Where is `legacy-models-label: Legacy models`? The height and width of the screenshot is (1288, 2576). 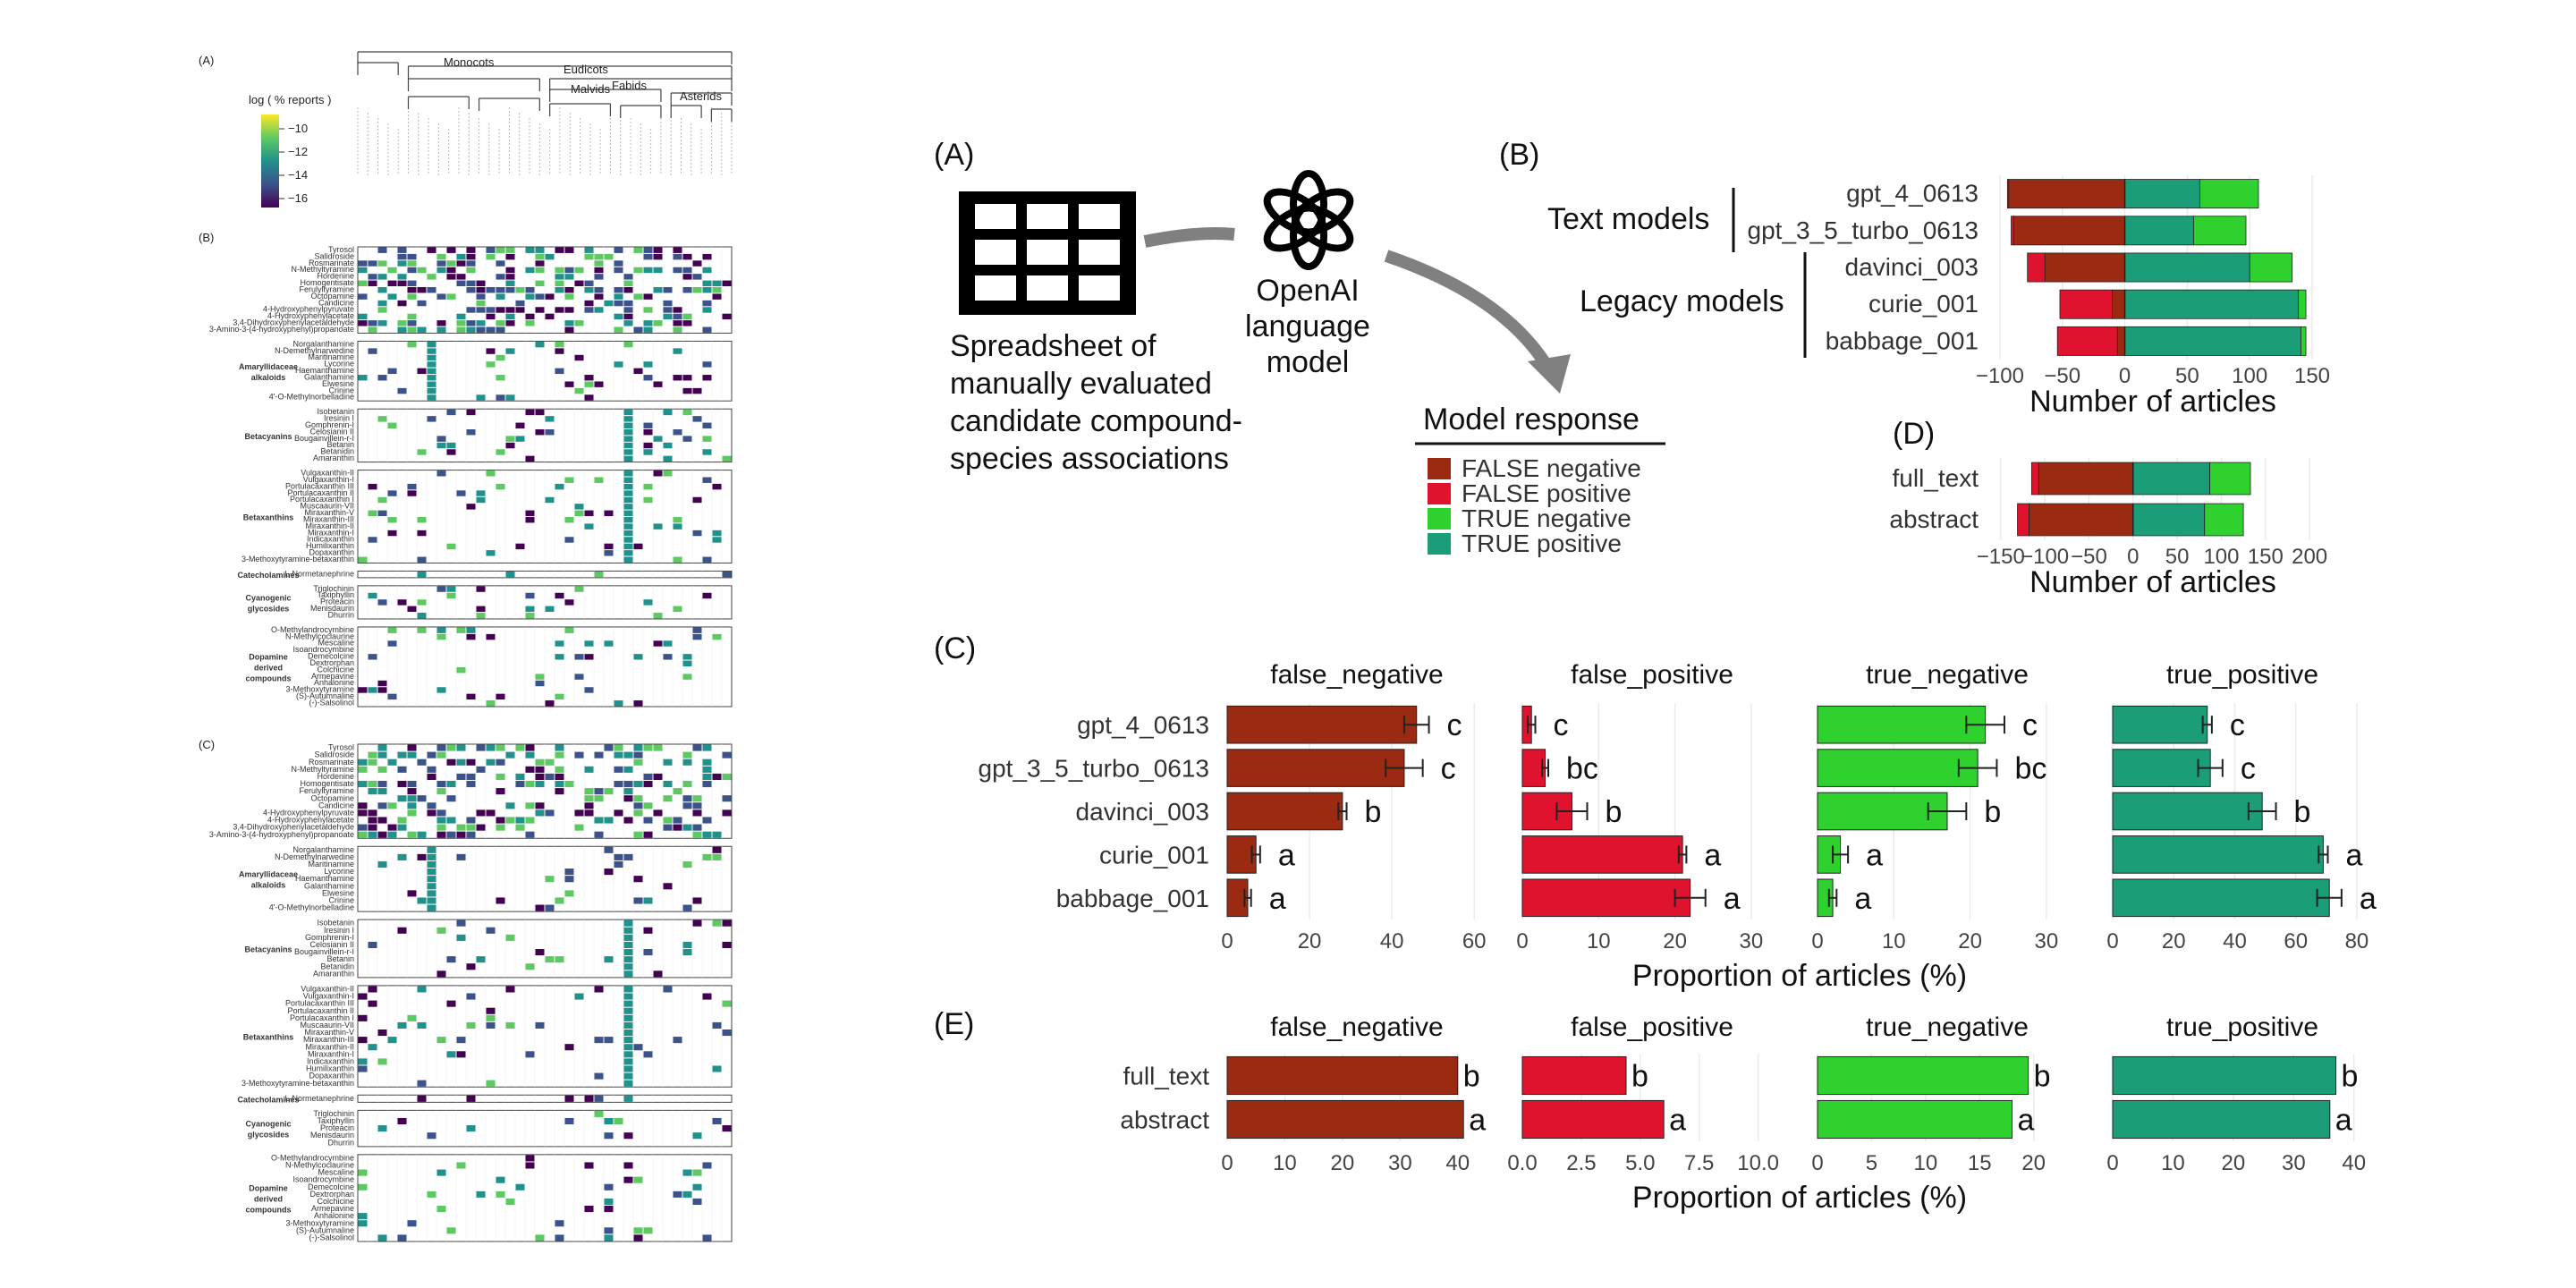
legacy-models-label: Legacy models is located at coordinates (1682, 301).